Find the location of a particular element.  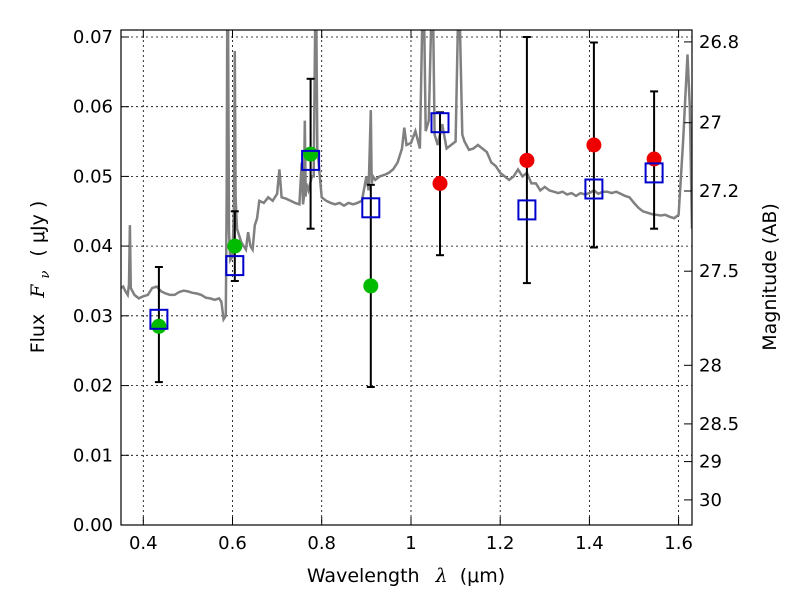

right-tick-labels: 26.8 27 27.2 27.5 28 28.5 29 30 is located at coordinates (719, 271).